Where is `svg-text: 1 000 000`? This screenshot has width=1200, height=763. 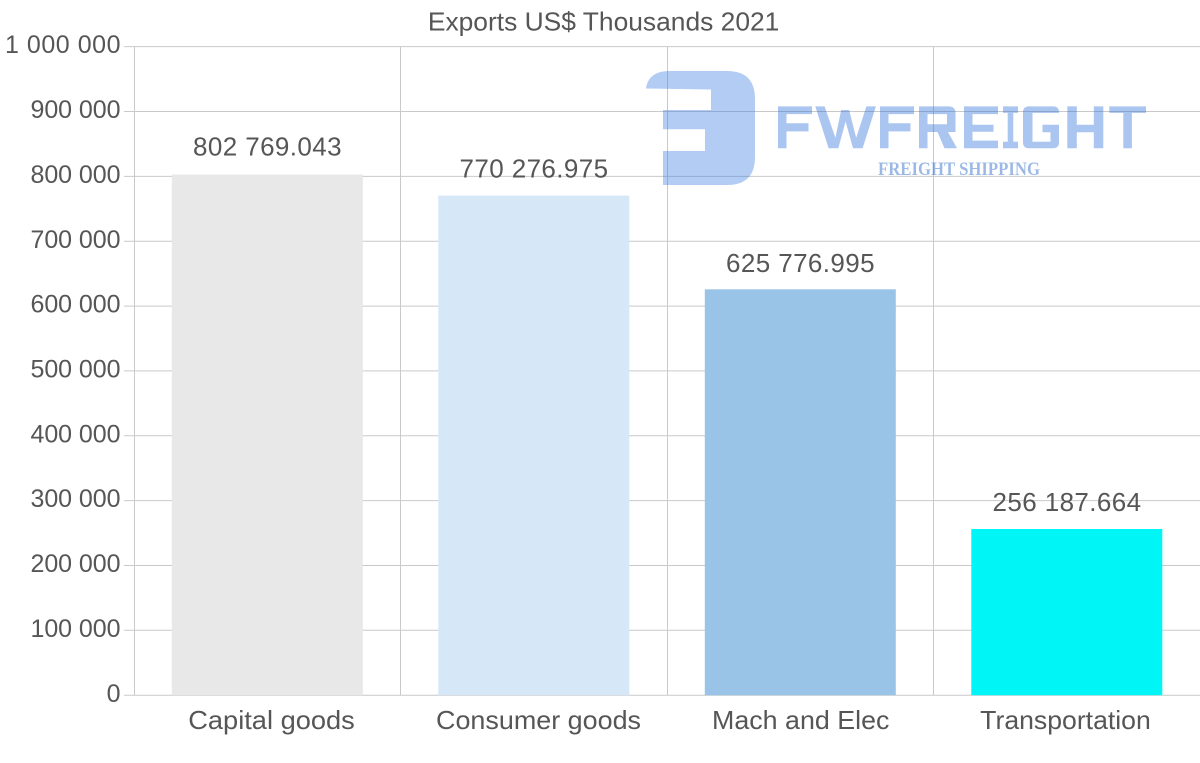 svg-text: 1 000 000 is located at coordinates (63, 45).